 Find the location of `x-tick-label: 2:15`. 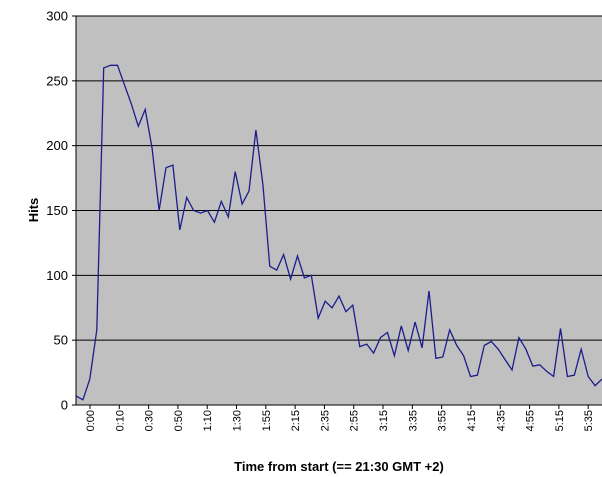

x-tick-label: 2:15 is located at coordinates (296, 420).